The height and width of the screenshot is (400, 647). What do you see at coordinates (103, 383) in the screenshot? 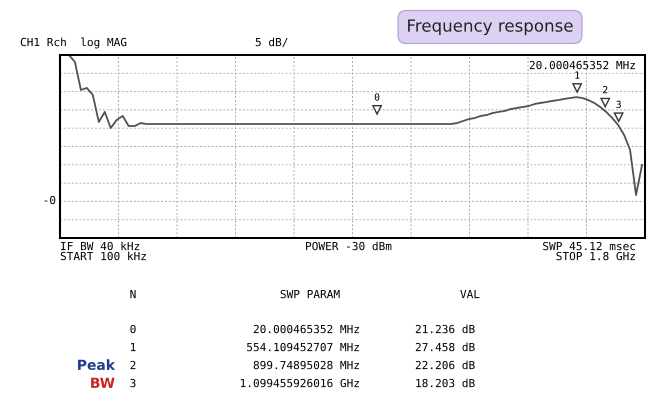
I see `text: BW` at bounding box center [103, 383].